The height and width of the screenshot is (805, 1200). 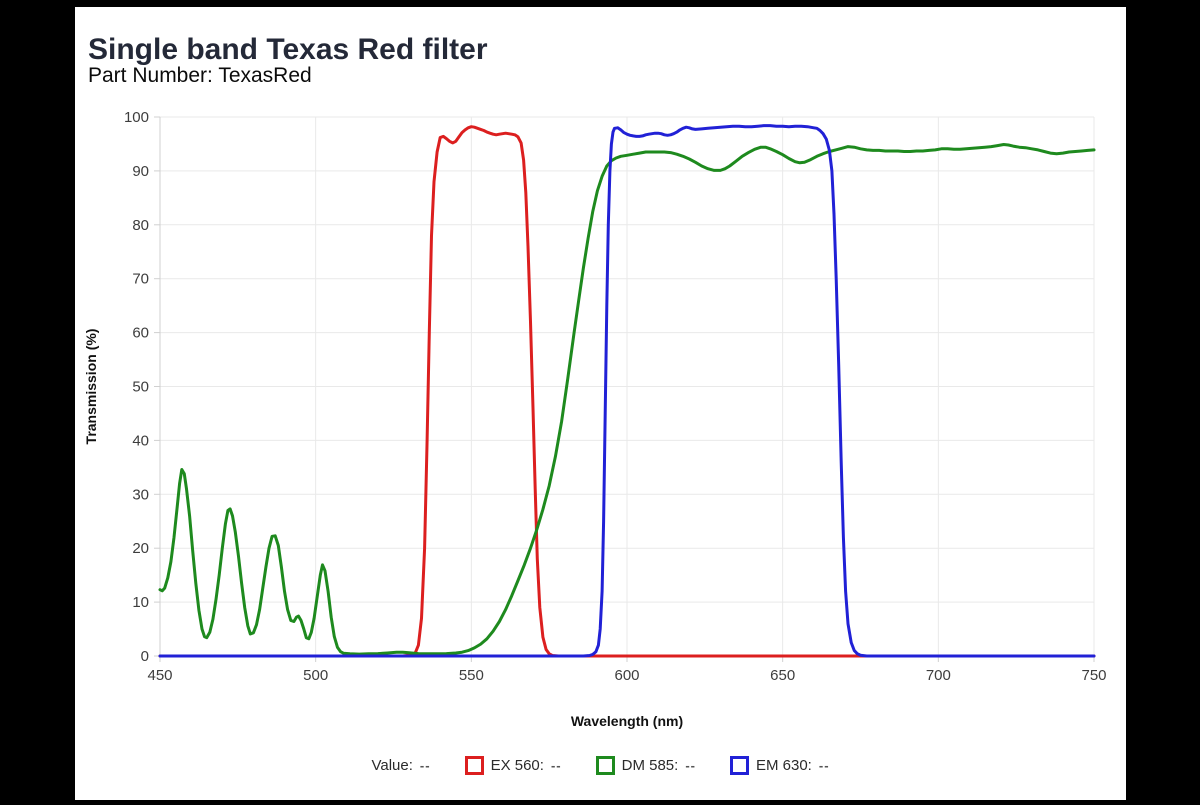 I want to click on y-tick-label: 60, so click(x=140, y=333).